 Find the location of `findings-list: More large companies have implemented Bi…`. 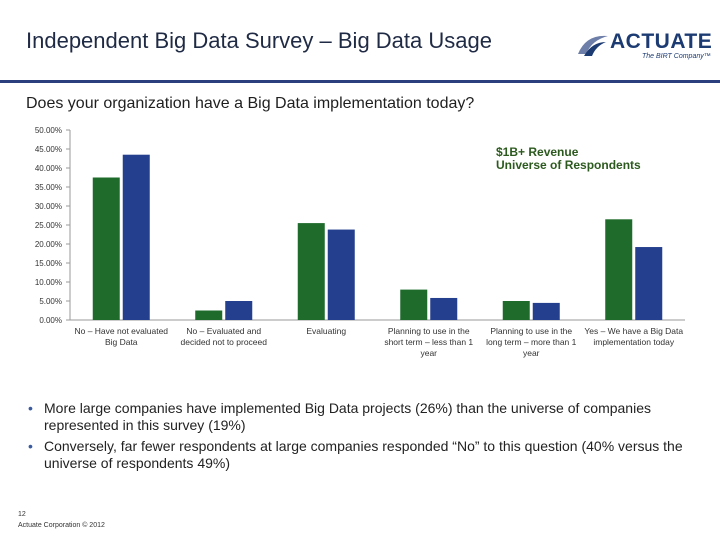

findings-list: More large companies have implemented Bi… is located at coordinates (358, 438).